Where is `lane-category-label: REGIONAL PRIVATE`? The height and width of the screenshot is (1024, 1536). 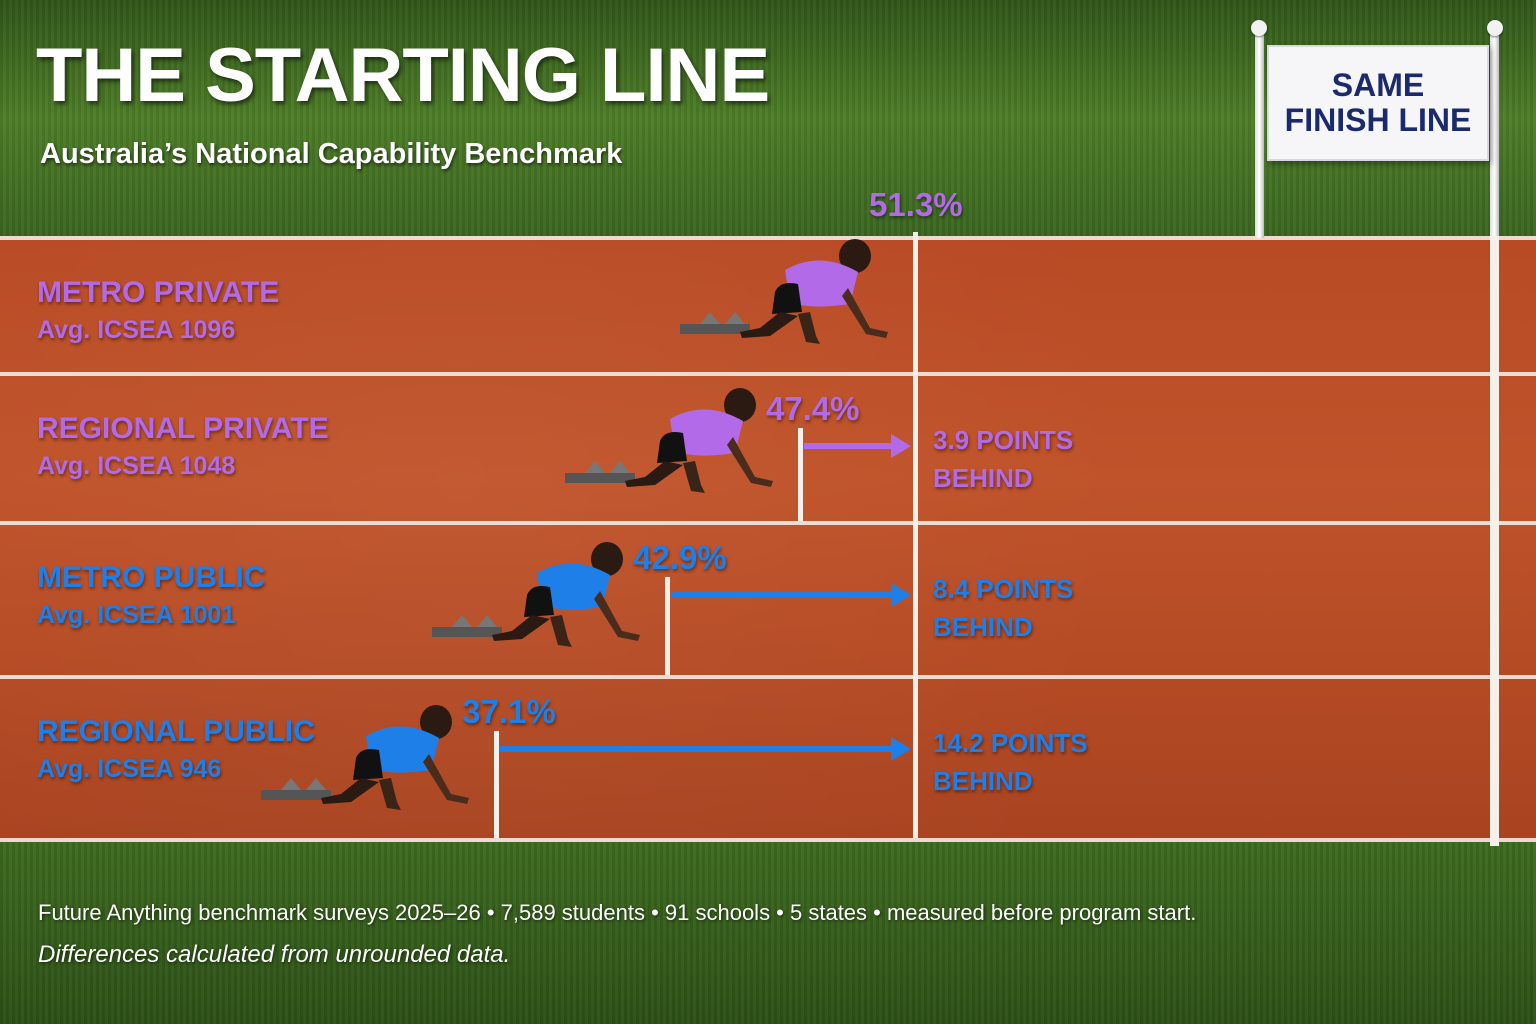
lane-category-label: REGIONAL PRIVATE is located at coordinates (183, 428).